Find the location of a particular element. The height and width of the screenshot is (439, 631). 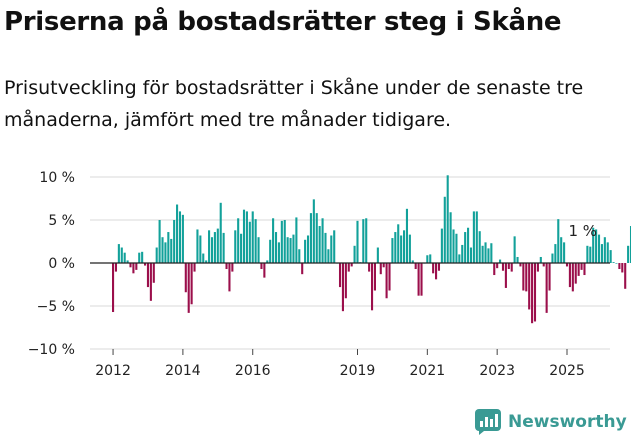

x-tick-label: 2012 is located at coordinates (113, 371).